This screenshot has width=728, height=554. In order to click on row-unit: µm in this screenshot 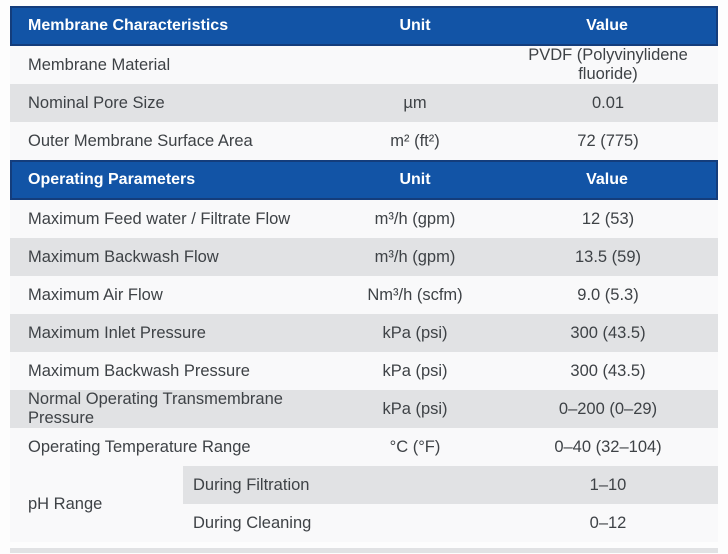, I will do `click(415, 102)`.